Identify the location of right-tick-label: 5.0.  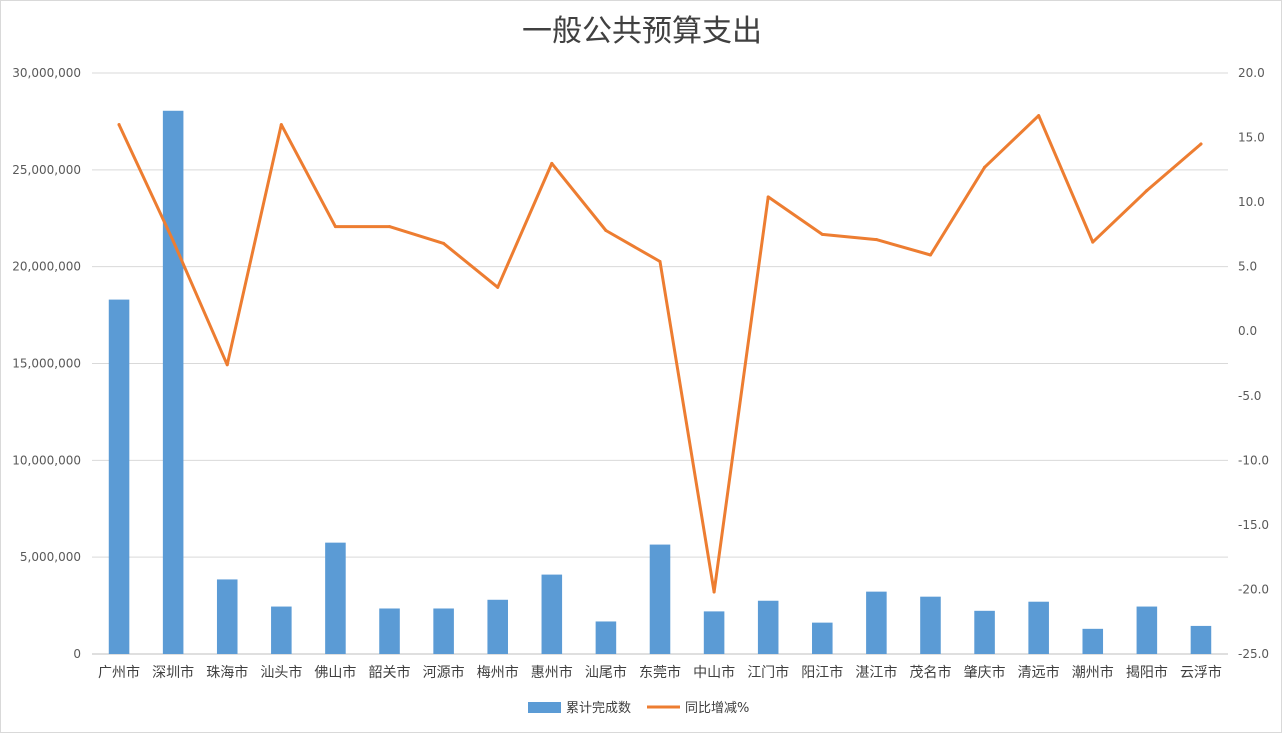
(1247, 267).